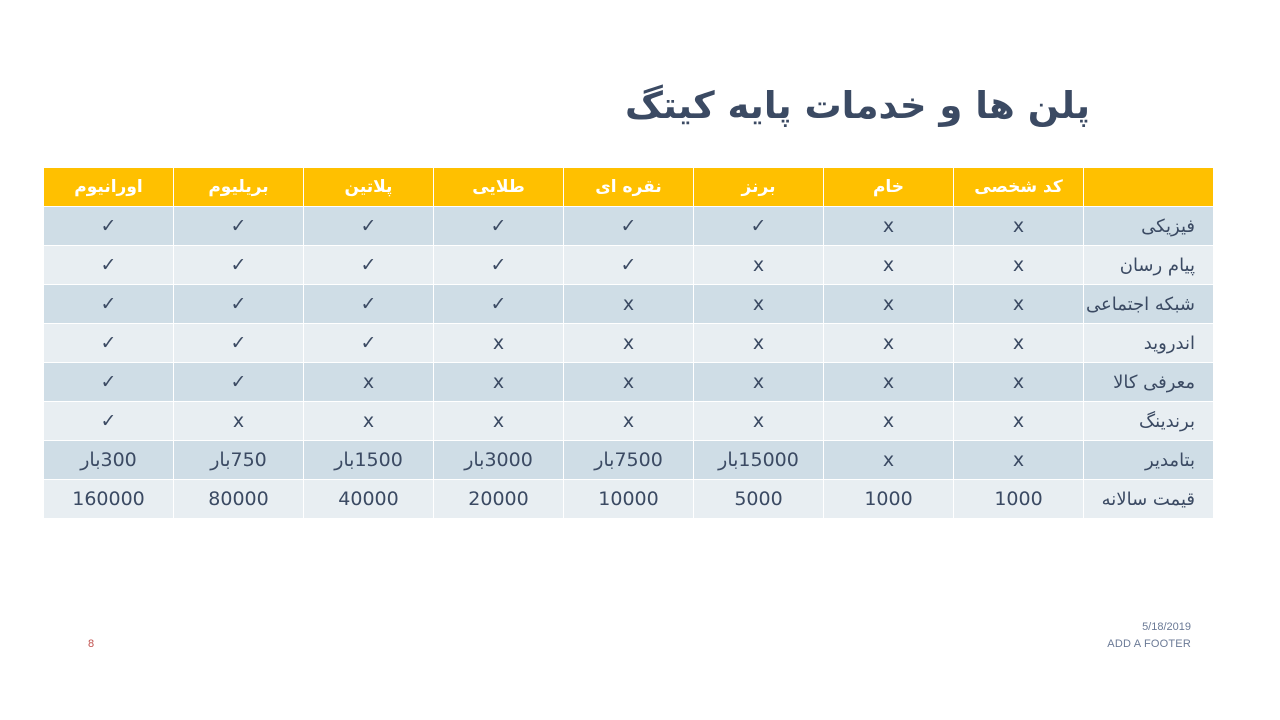 The image size is (1280, 720). Describe the element at coordinates (498, 499) in the screenshot. I see `table-cell: 20000` at that location.